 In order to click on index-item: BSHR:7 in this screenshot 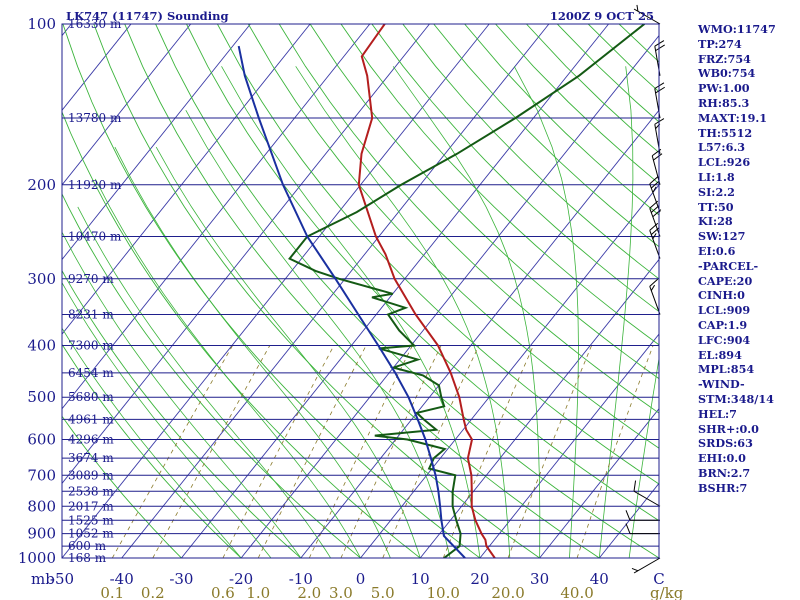, I will do `click(723, 487)`.